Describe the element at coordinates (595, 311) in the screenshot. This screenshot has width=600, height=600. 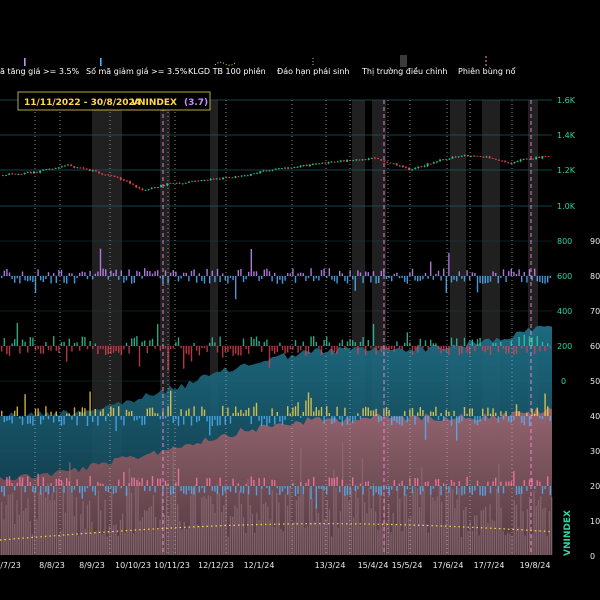
I see `right-tick-label: 700` at that location.